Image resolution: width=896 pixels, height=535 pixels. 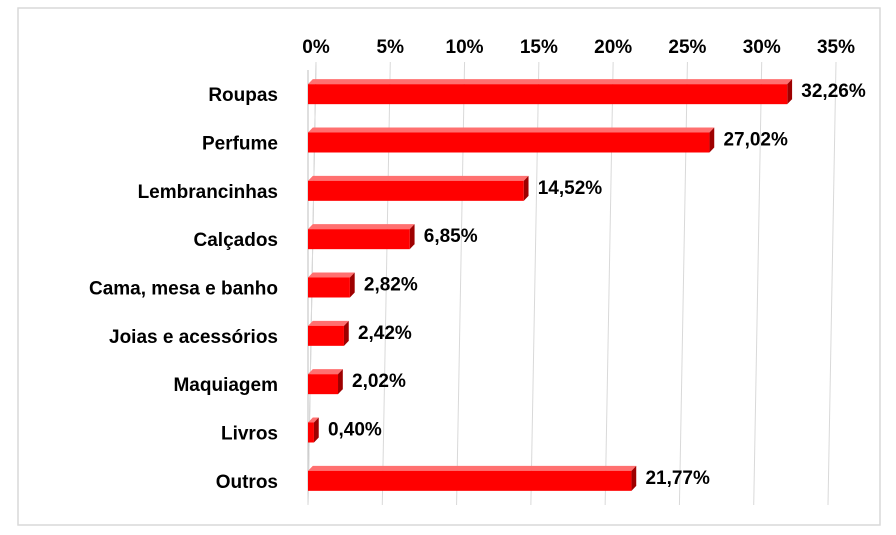 What do you see at coordinates (391, 47) in the screenshot?
I see `x-tick-label: 5%` at bounding box center [391, 47].